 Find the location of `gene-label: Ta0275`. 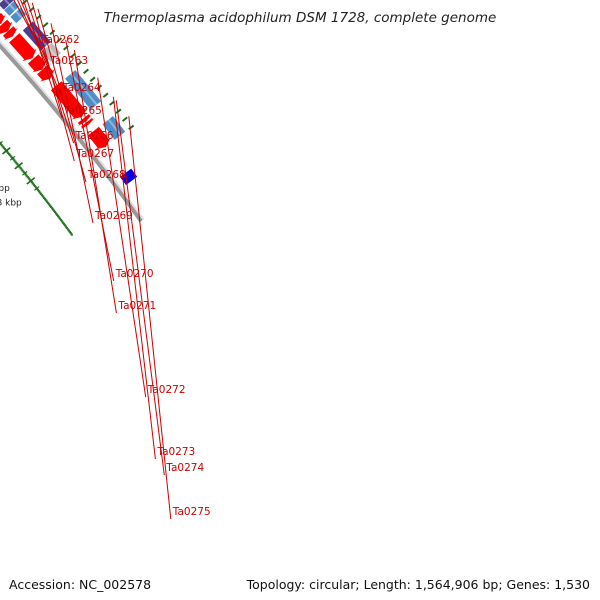

gene-label: Ta0275 is located at coordinates (191, 512).